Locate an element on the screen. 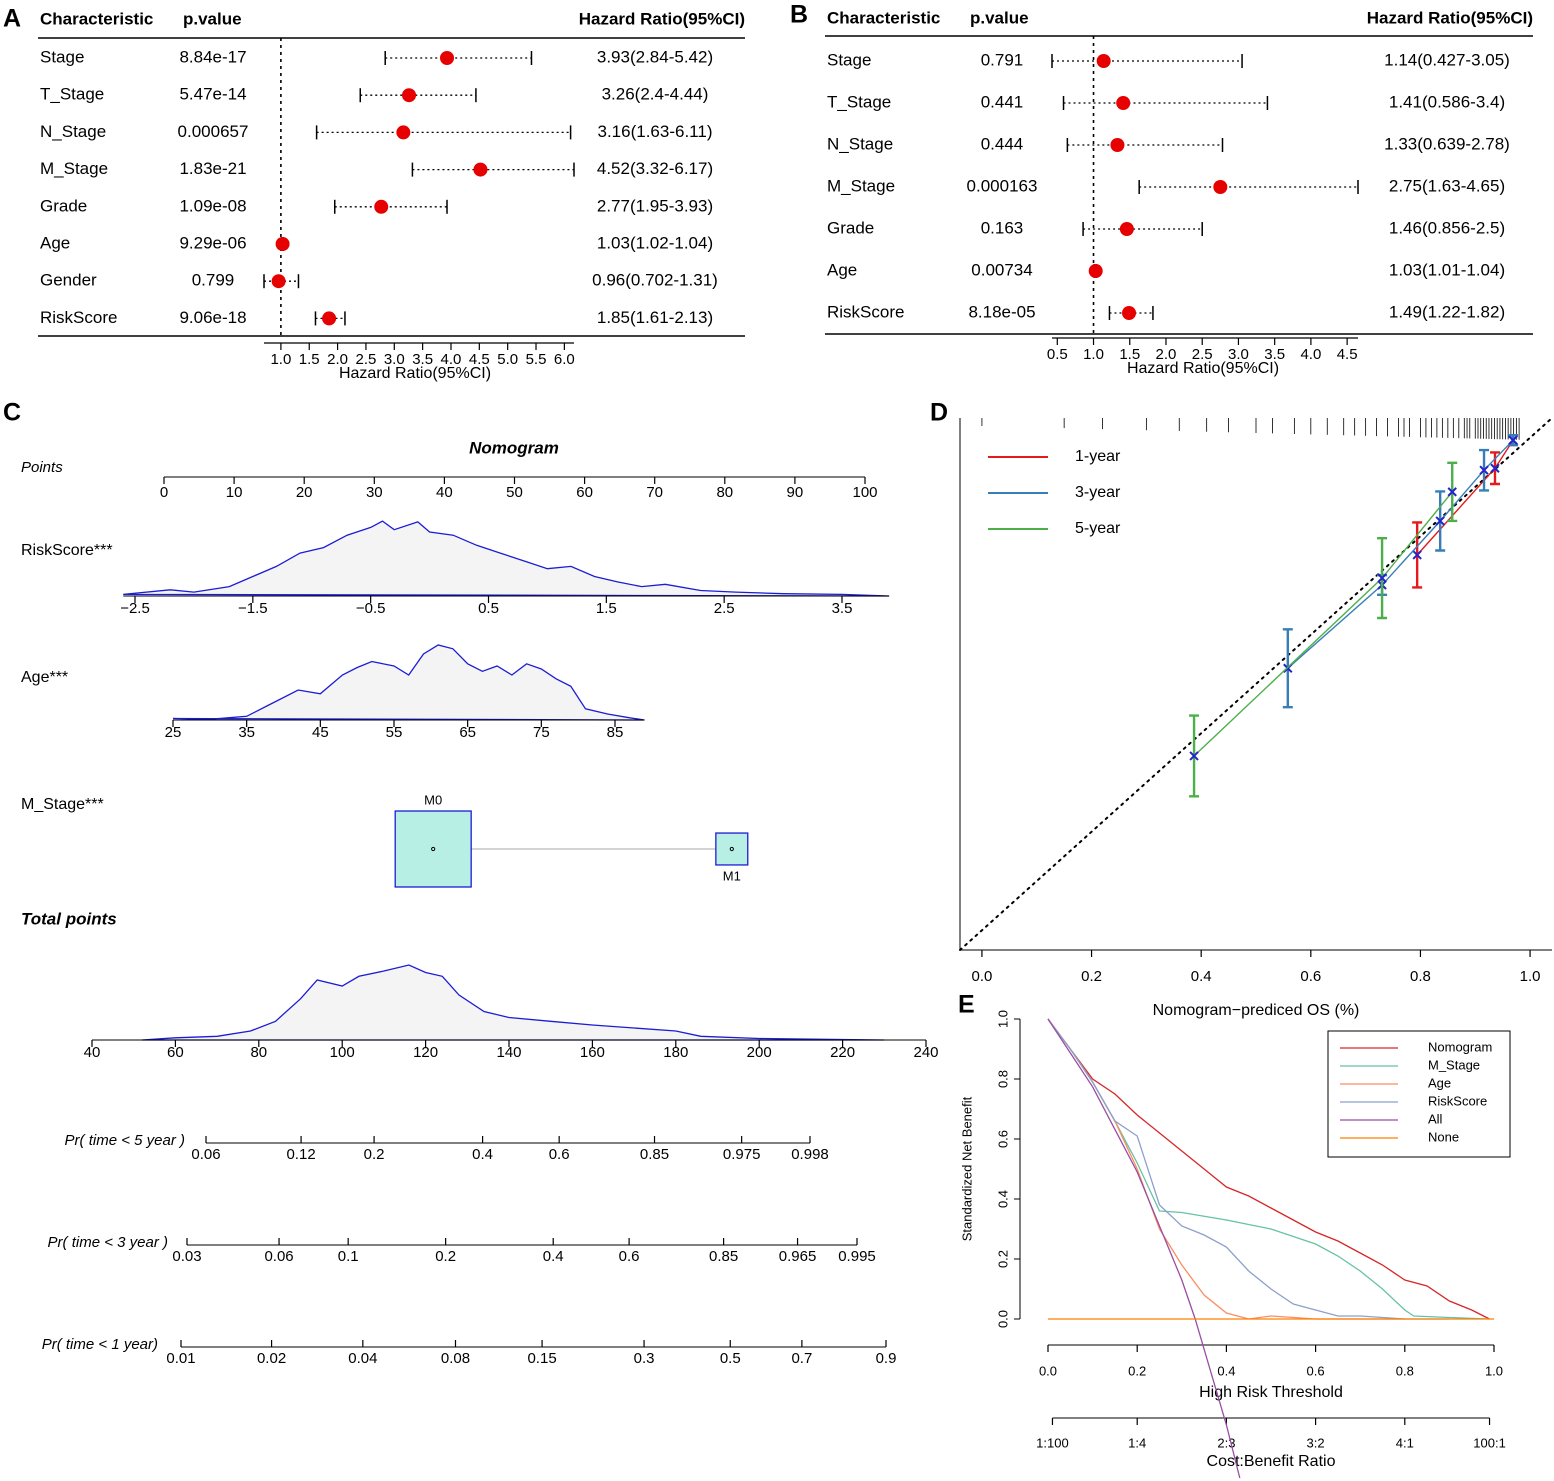 Image resolution: width=1554 pixels, height=1481 pixels. row-label: N_Stage is located at coordinates (860, 143).